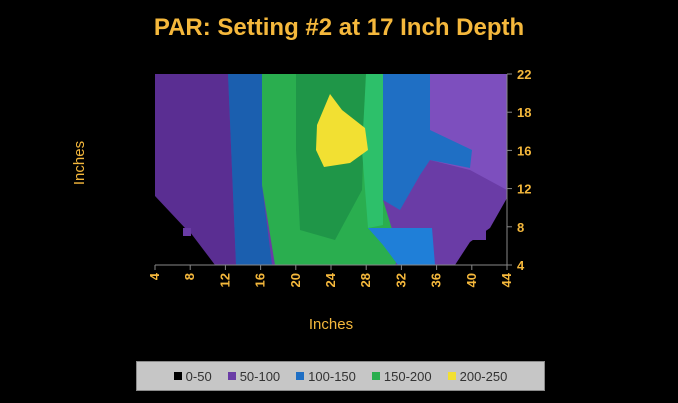 The image size is (678, 403). What do you see at coordinates (79, 163) in the screenshot?
I see `y-axis-label: Inches` at bounding box center [79, 163].